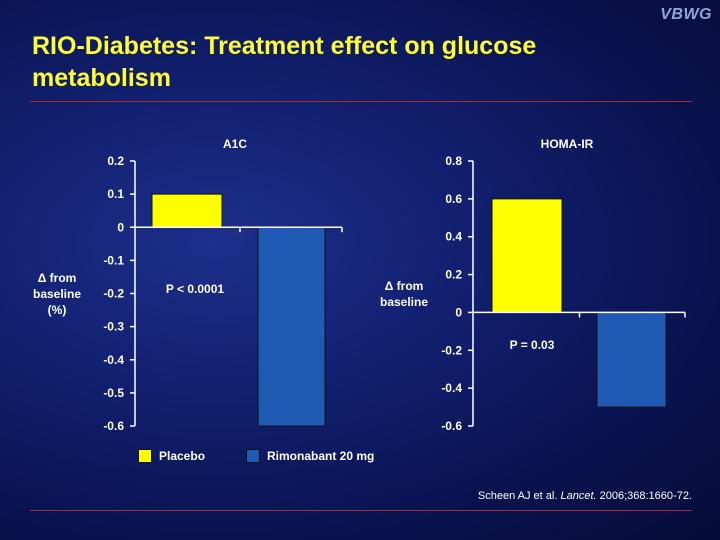 The height and width of the screenshot is (540, 720). I want to click on citation-details: 2006;368:1660-72., so click(645, 496).